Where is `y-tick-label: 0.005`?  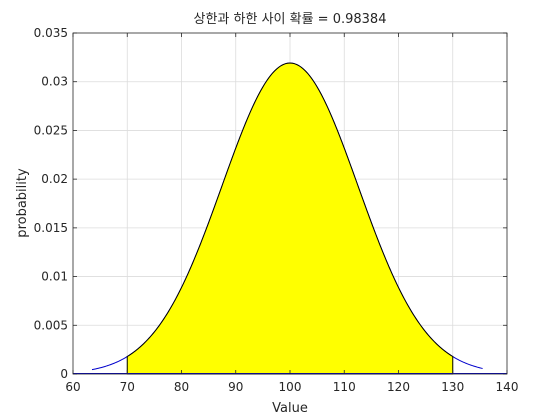
y-tick-label: 0.005 is located at coordinates (51, 325).